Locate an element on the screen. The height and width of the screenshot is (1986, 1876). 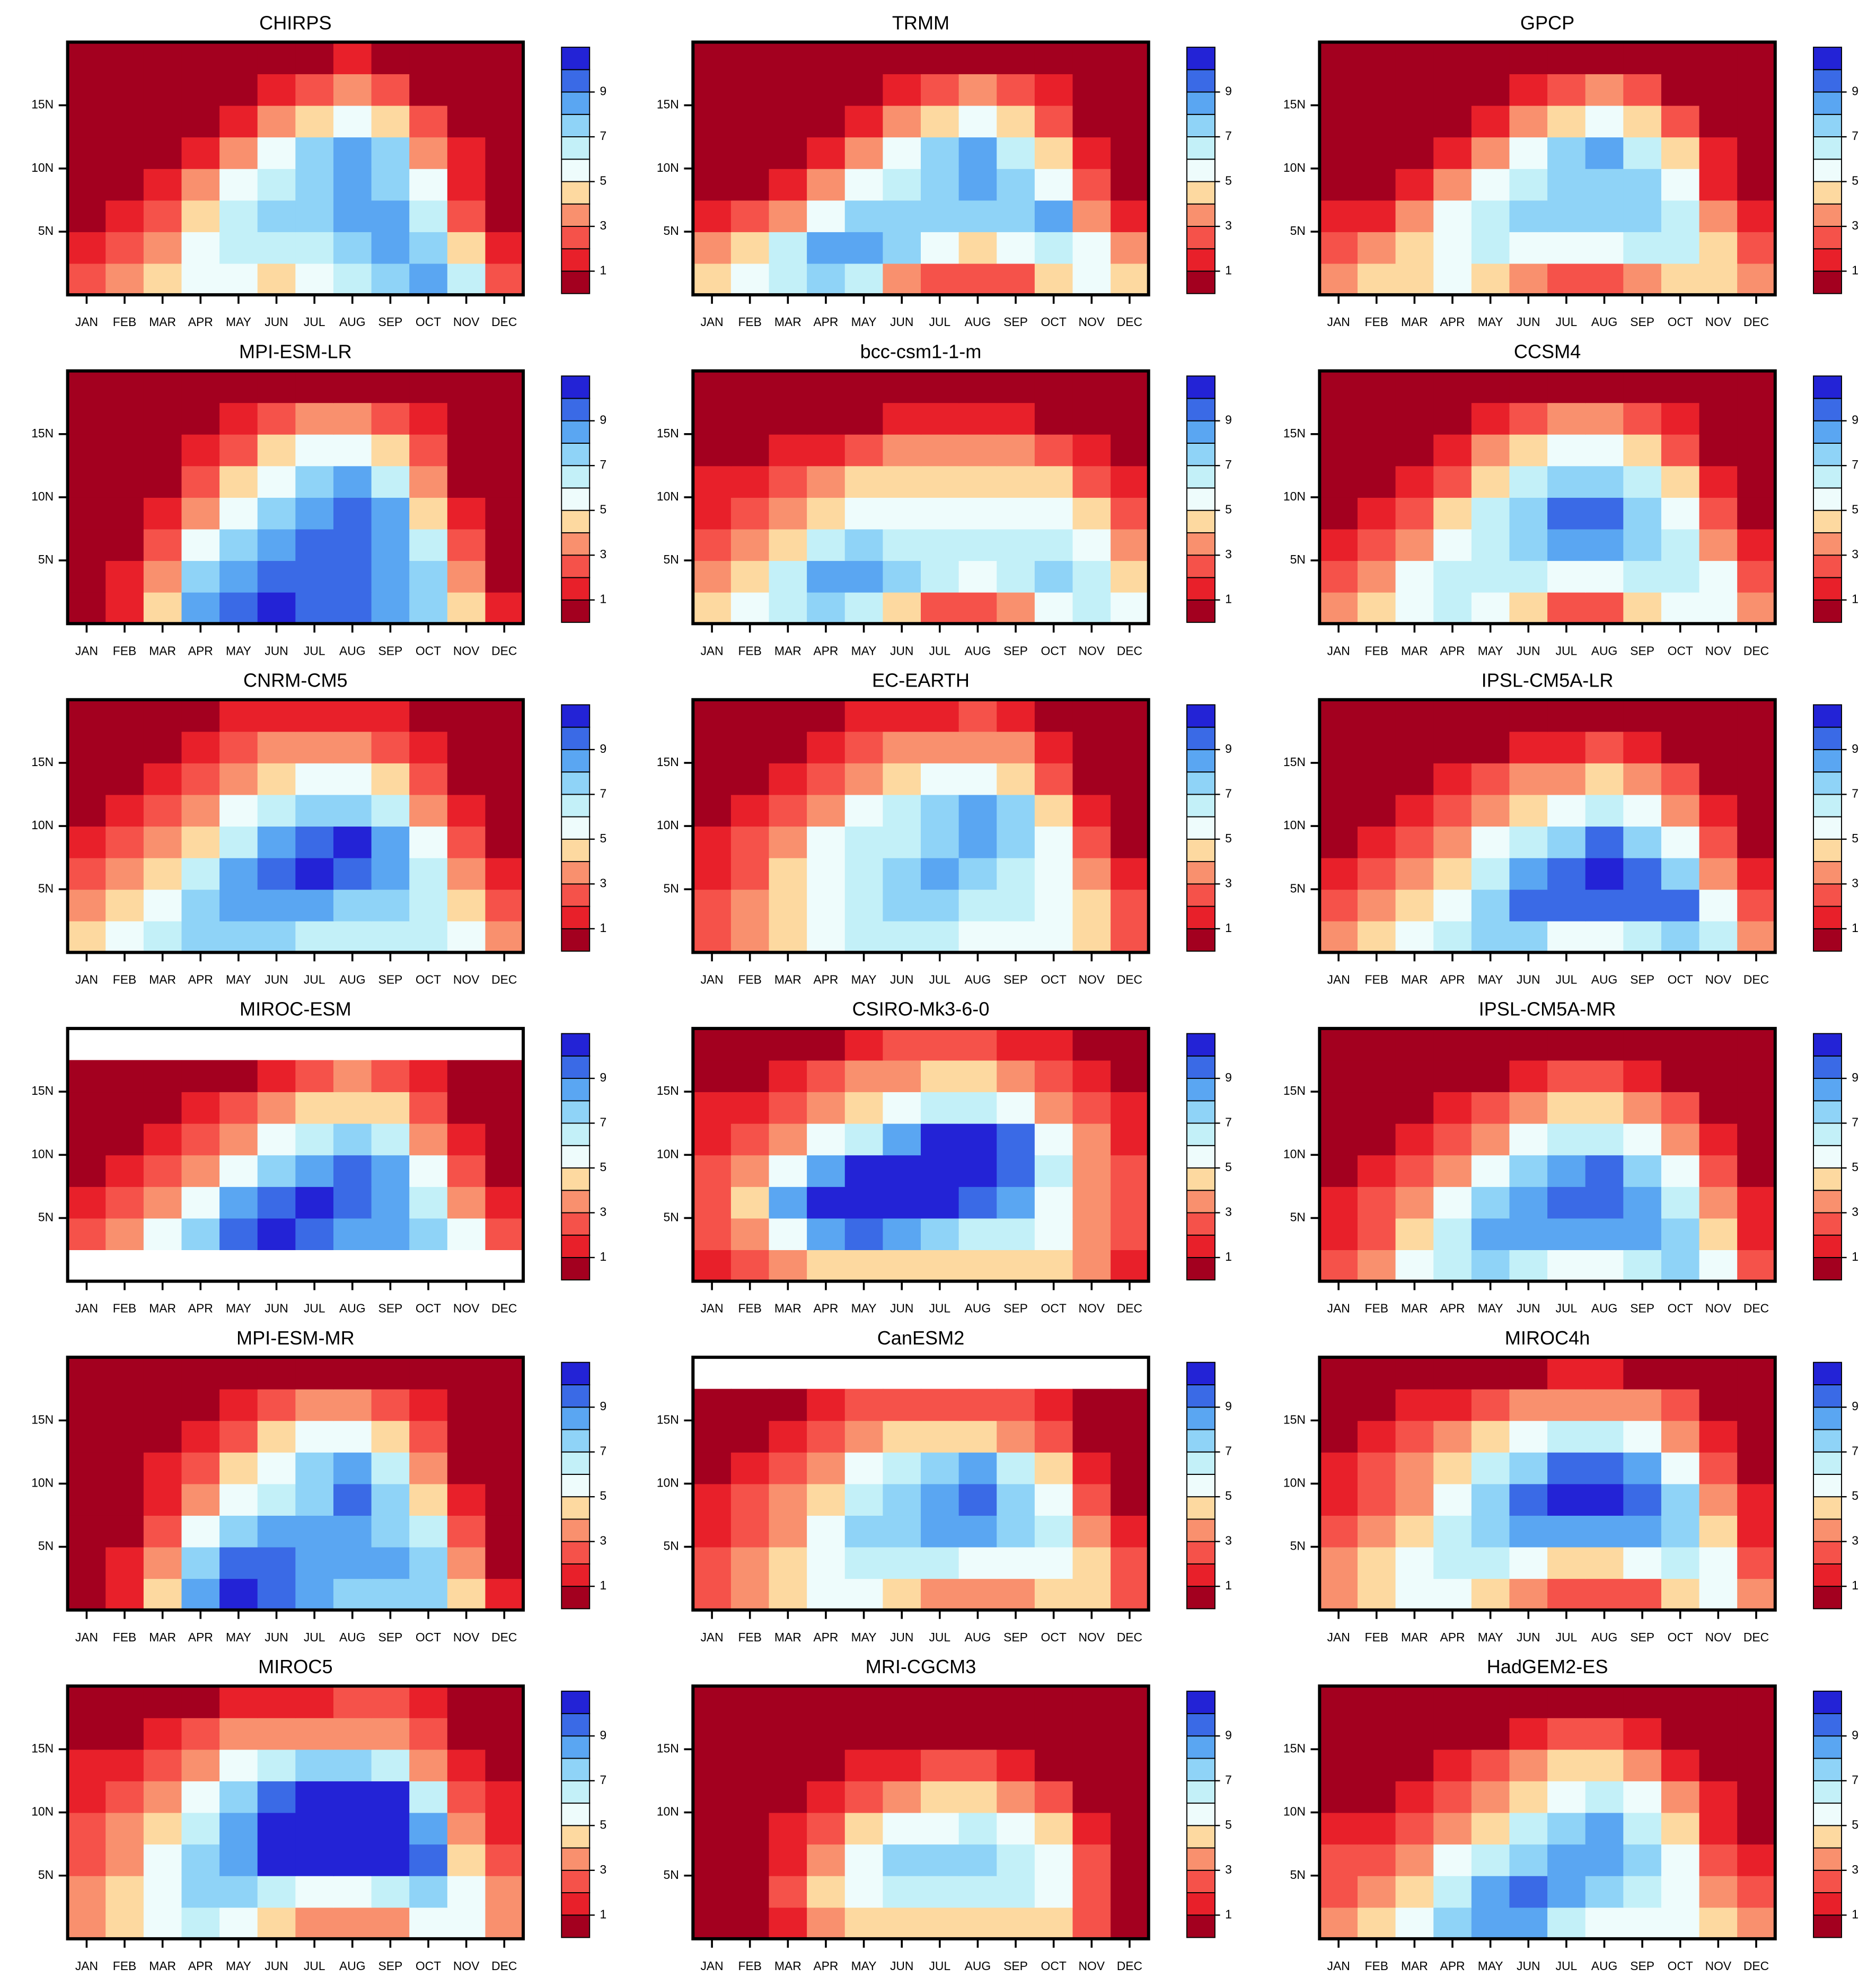
colorbar-label: 9 is located at coordinates (603, 91).